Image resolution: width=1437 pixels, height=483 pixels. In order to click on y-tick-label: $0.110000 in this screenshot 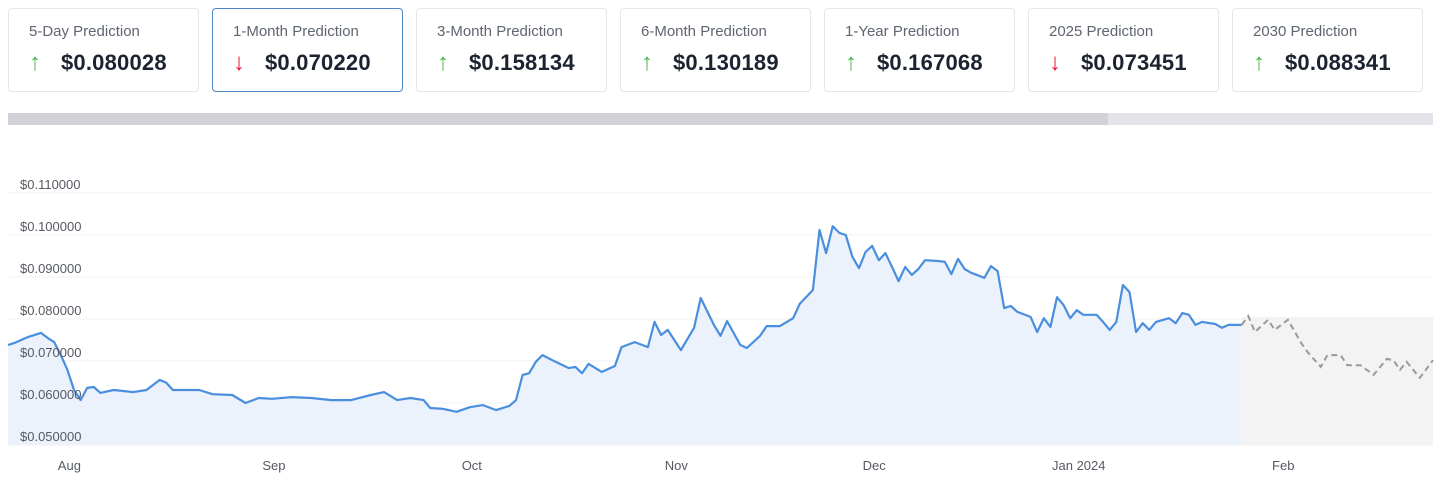, I will do `click(50, 184)`.